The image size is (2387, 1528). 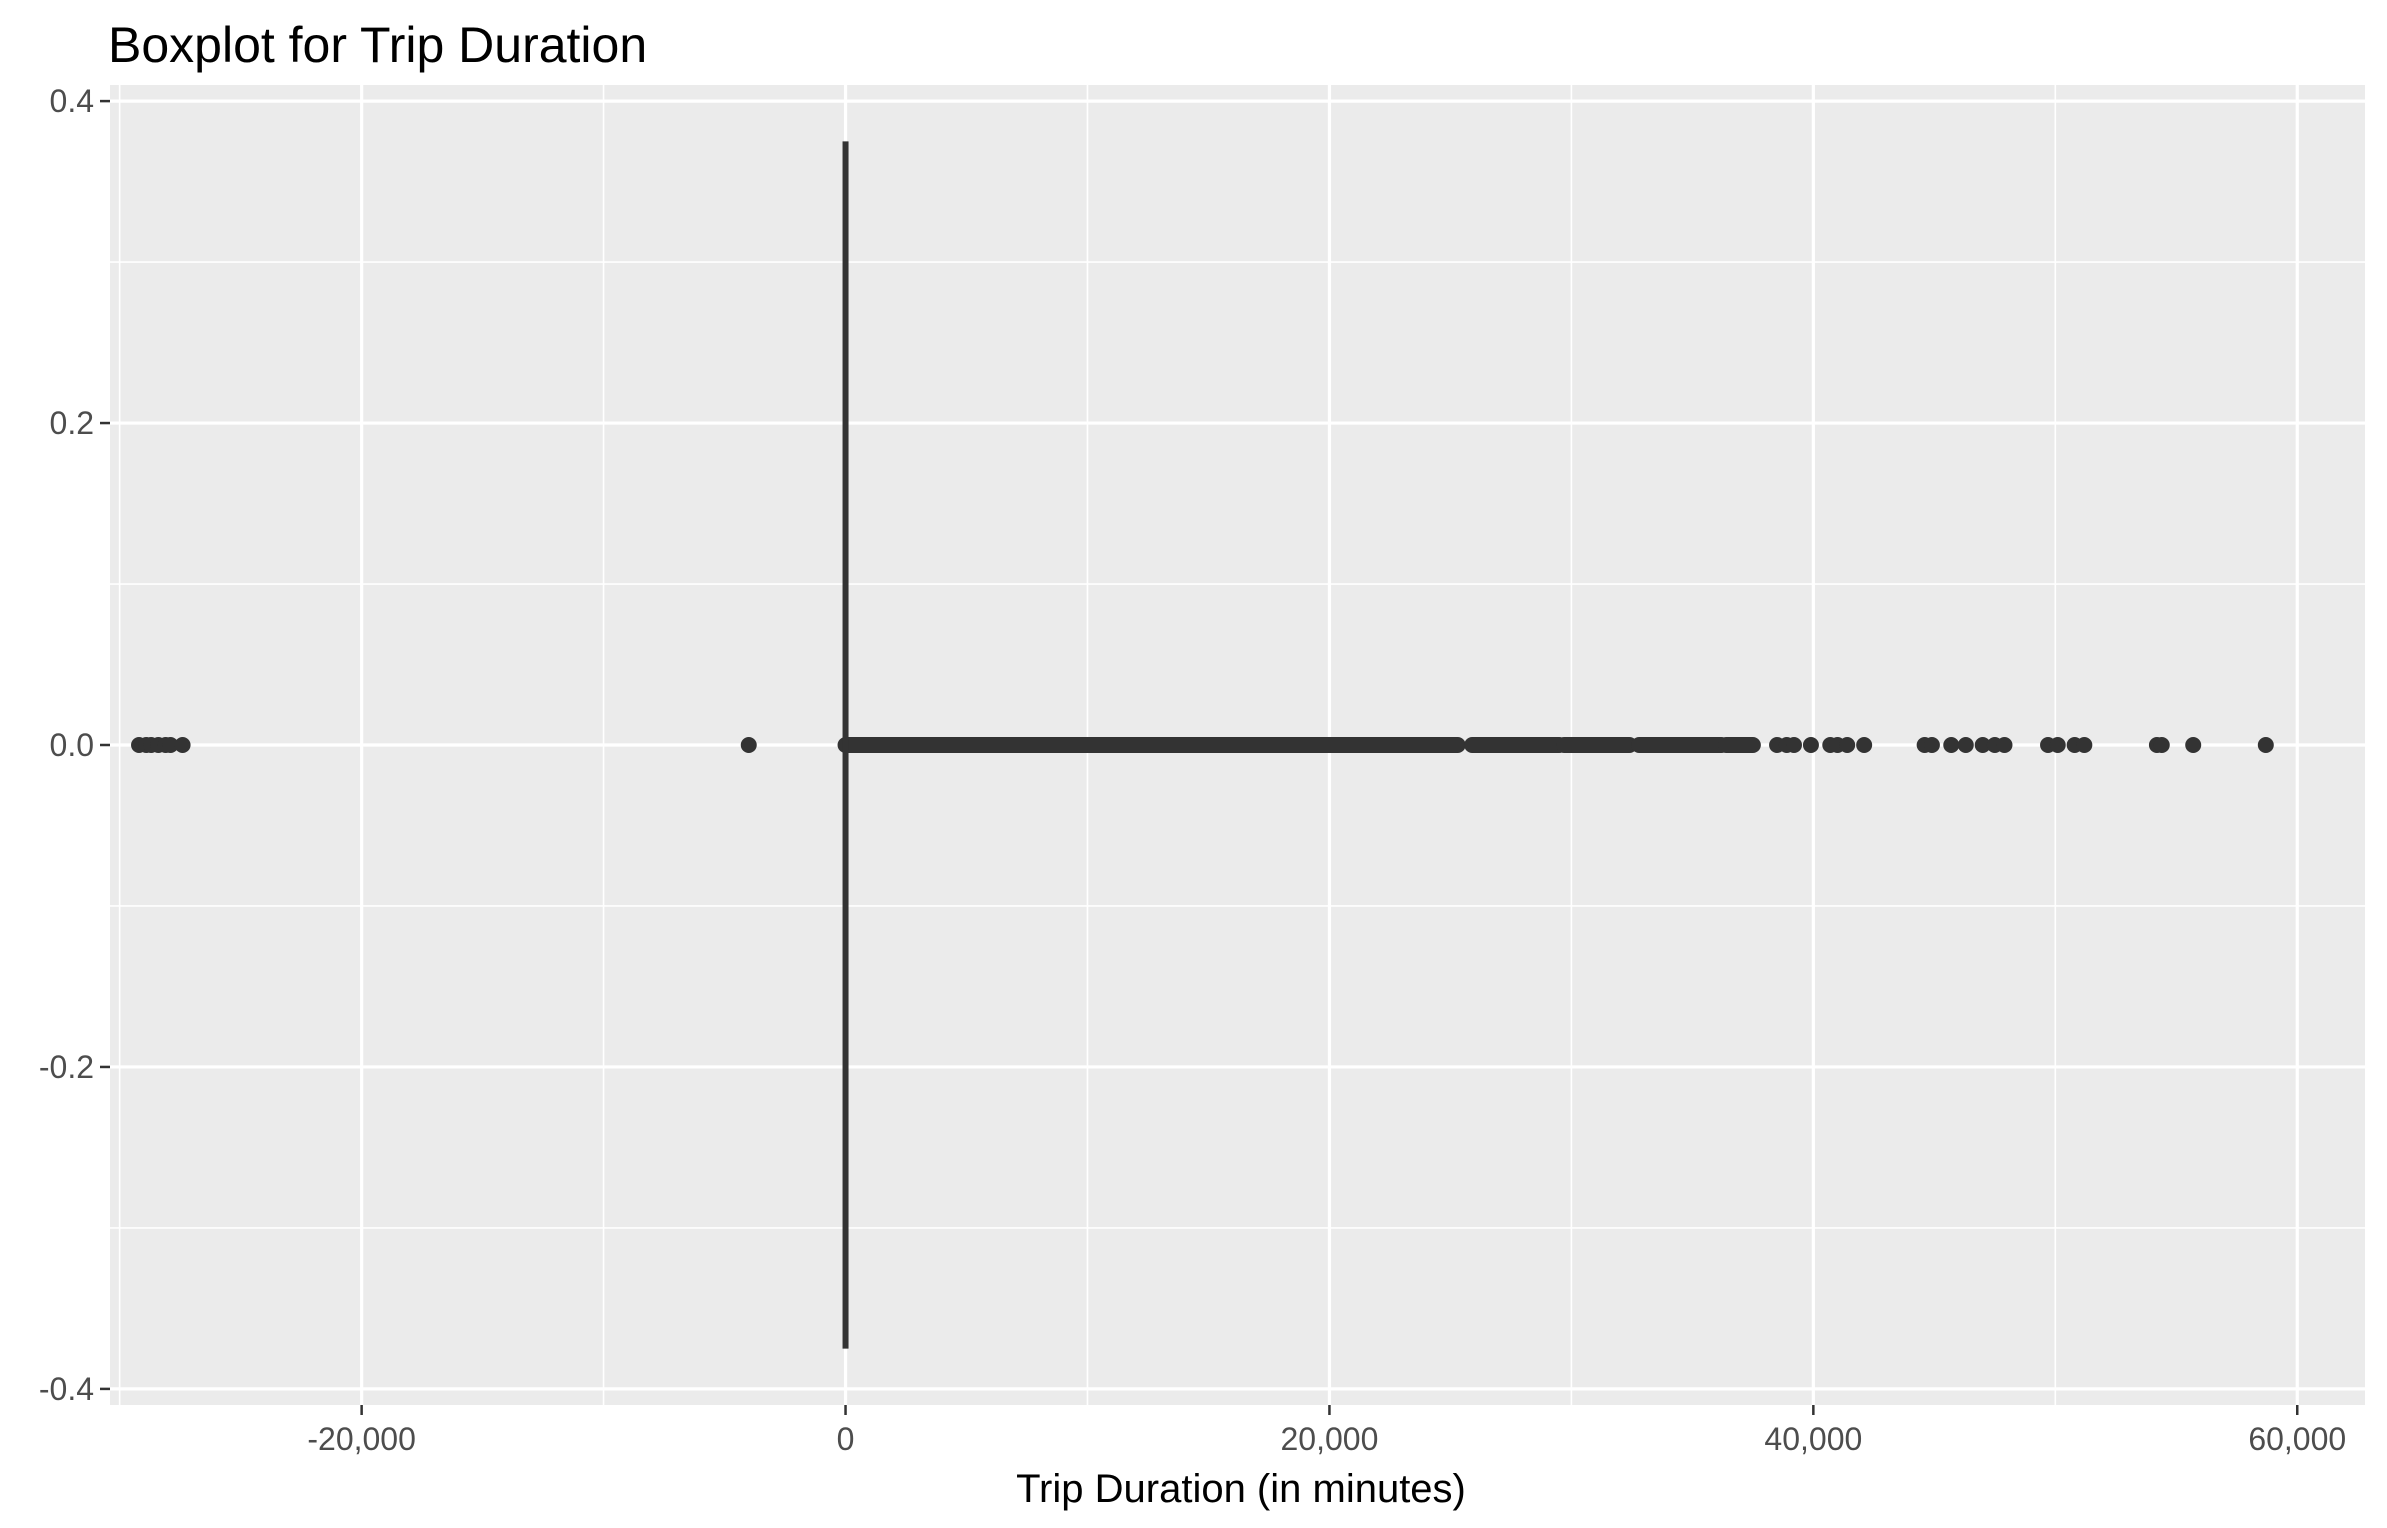 What do you see at coordinates (72, 423) in the screenshot?
I see `y-tick-label: 0.2` at bounding box center [72, 423].